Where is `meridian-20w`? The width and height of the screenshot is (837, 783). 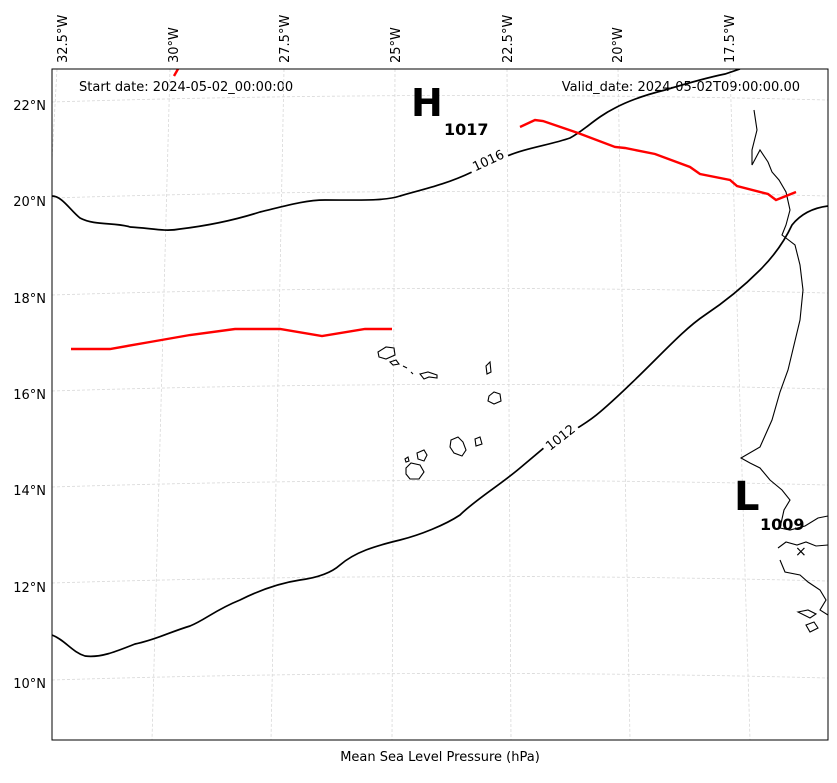
meridian-20w is located at coordinates (624, 404).